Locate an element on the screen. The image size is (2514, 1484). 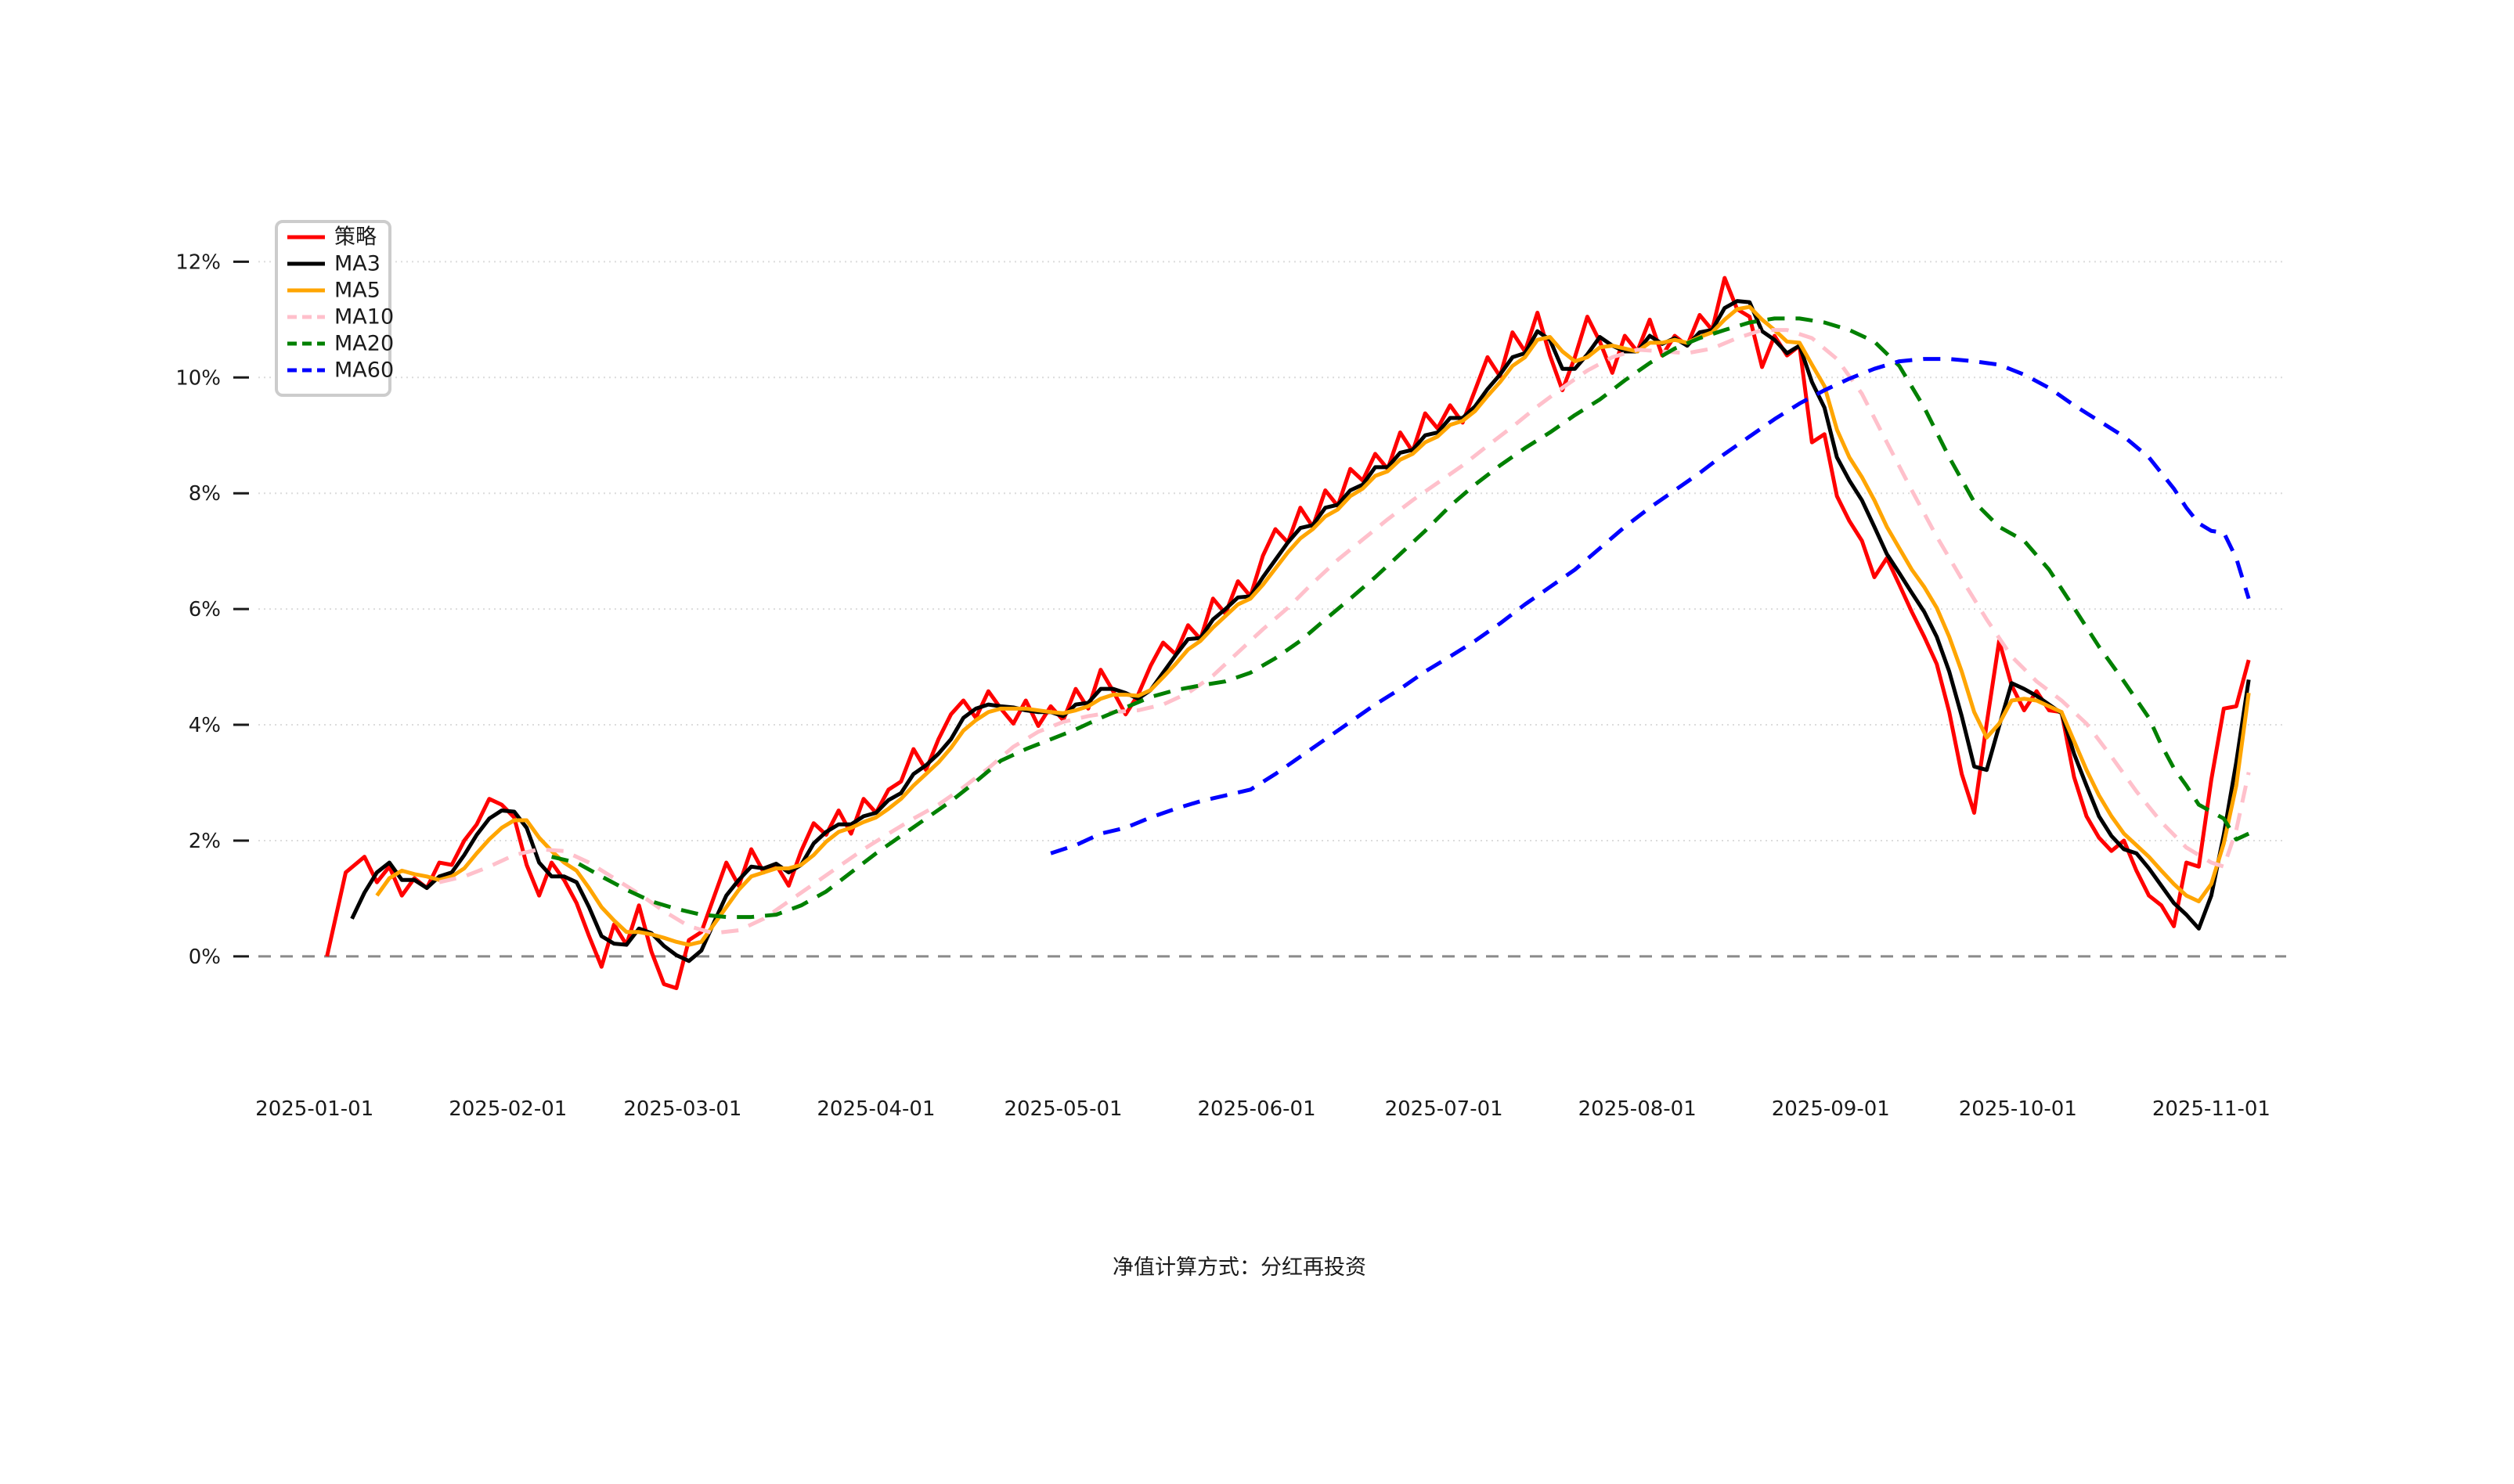
y-tick-label: 8% is located at coordinates (205, 494).